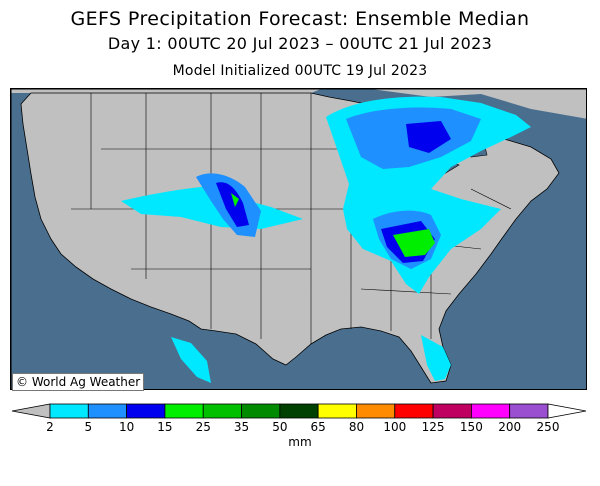  What do you see at coordinates (356, 427) in the screenshot?
I see `legend-tick-label: 80` at bounding box center [356, 427].